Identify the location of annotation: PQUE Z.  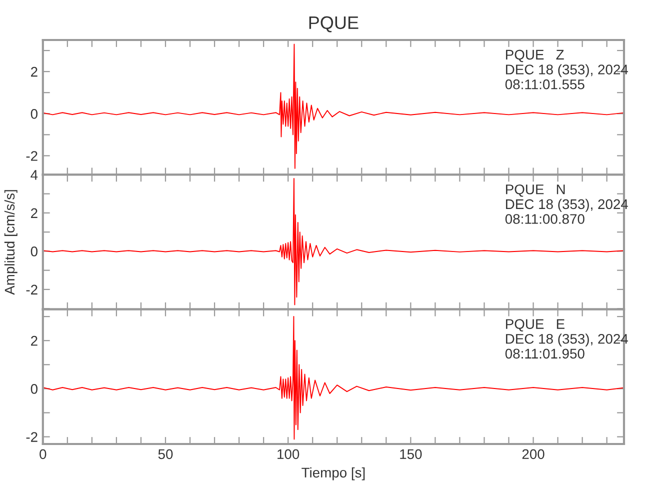
(535, 56).